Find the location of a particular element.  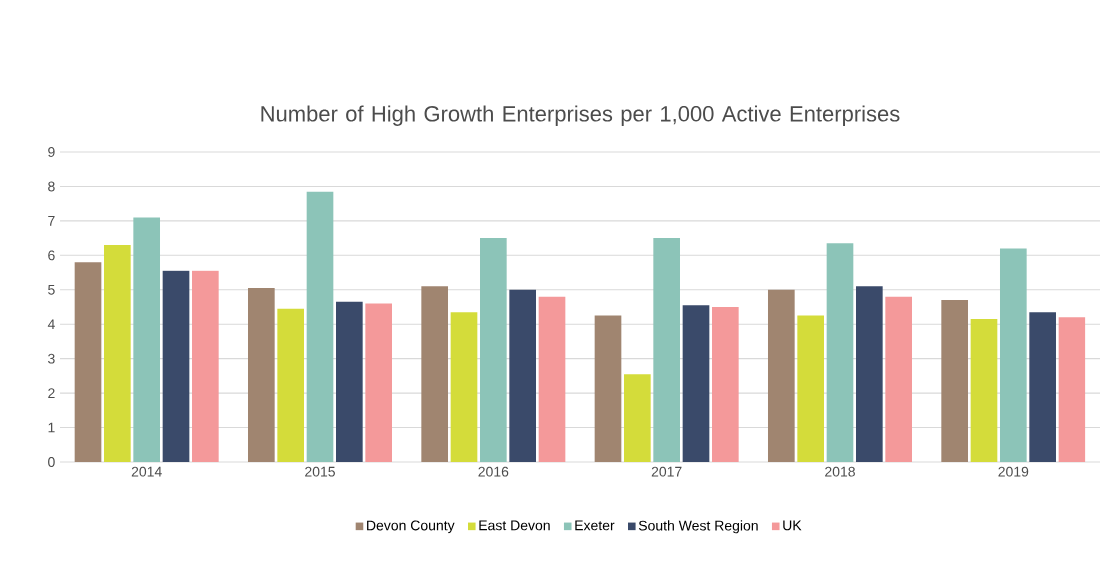

y-tick-label: 5 is located at coordinates (51, 289).